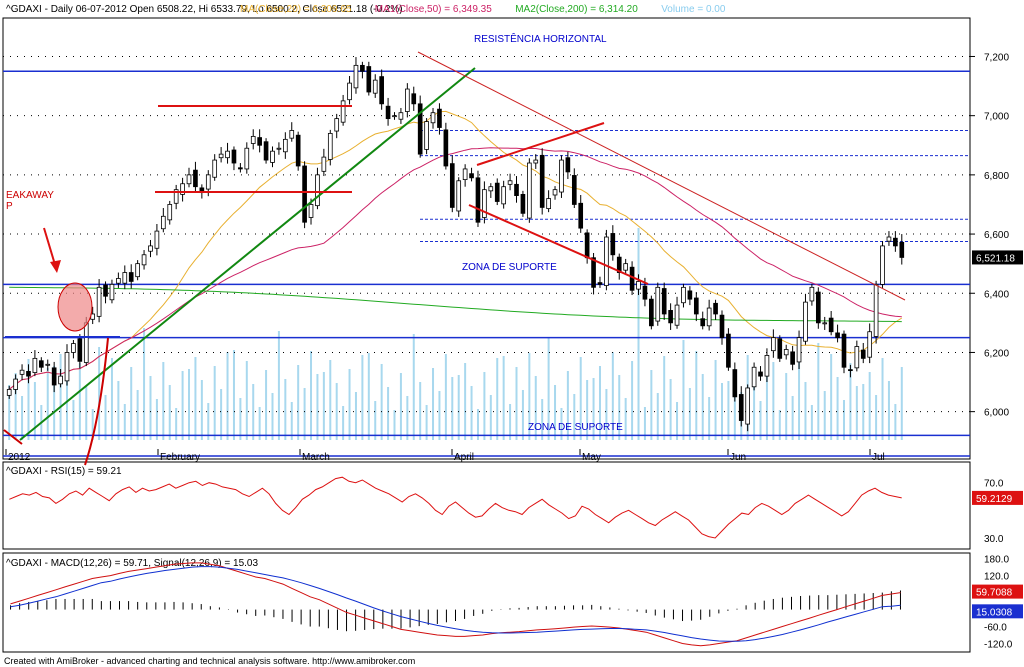 The image size is (1024, 667). Describe the element at coordinates (994, 612) in the screenshot. I see `macd-value-label: 15.0308` at that location.